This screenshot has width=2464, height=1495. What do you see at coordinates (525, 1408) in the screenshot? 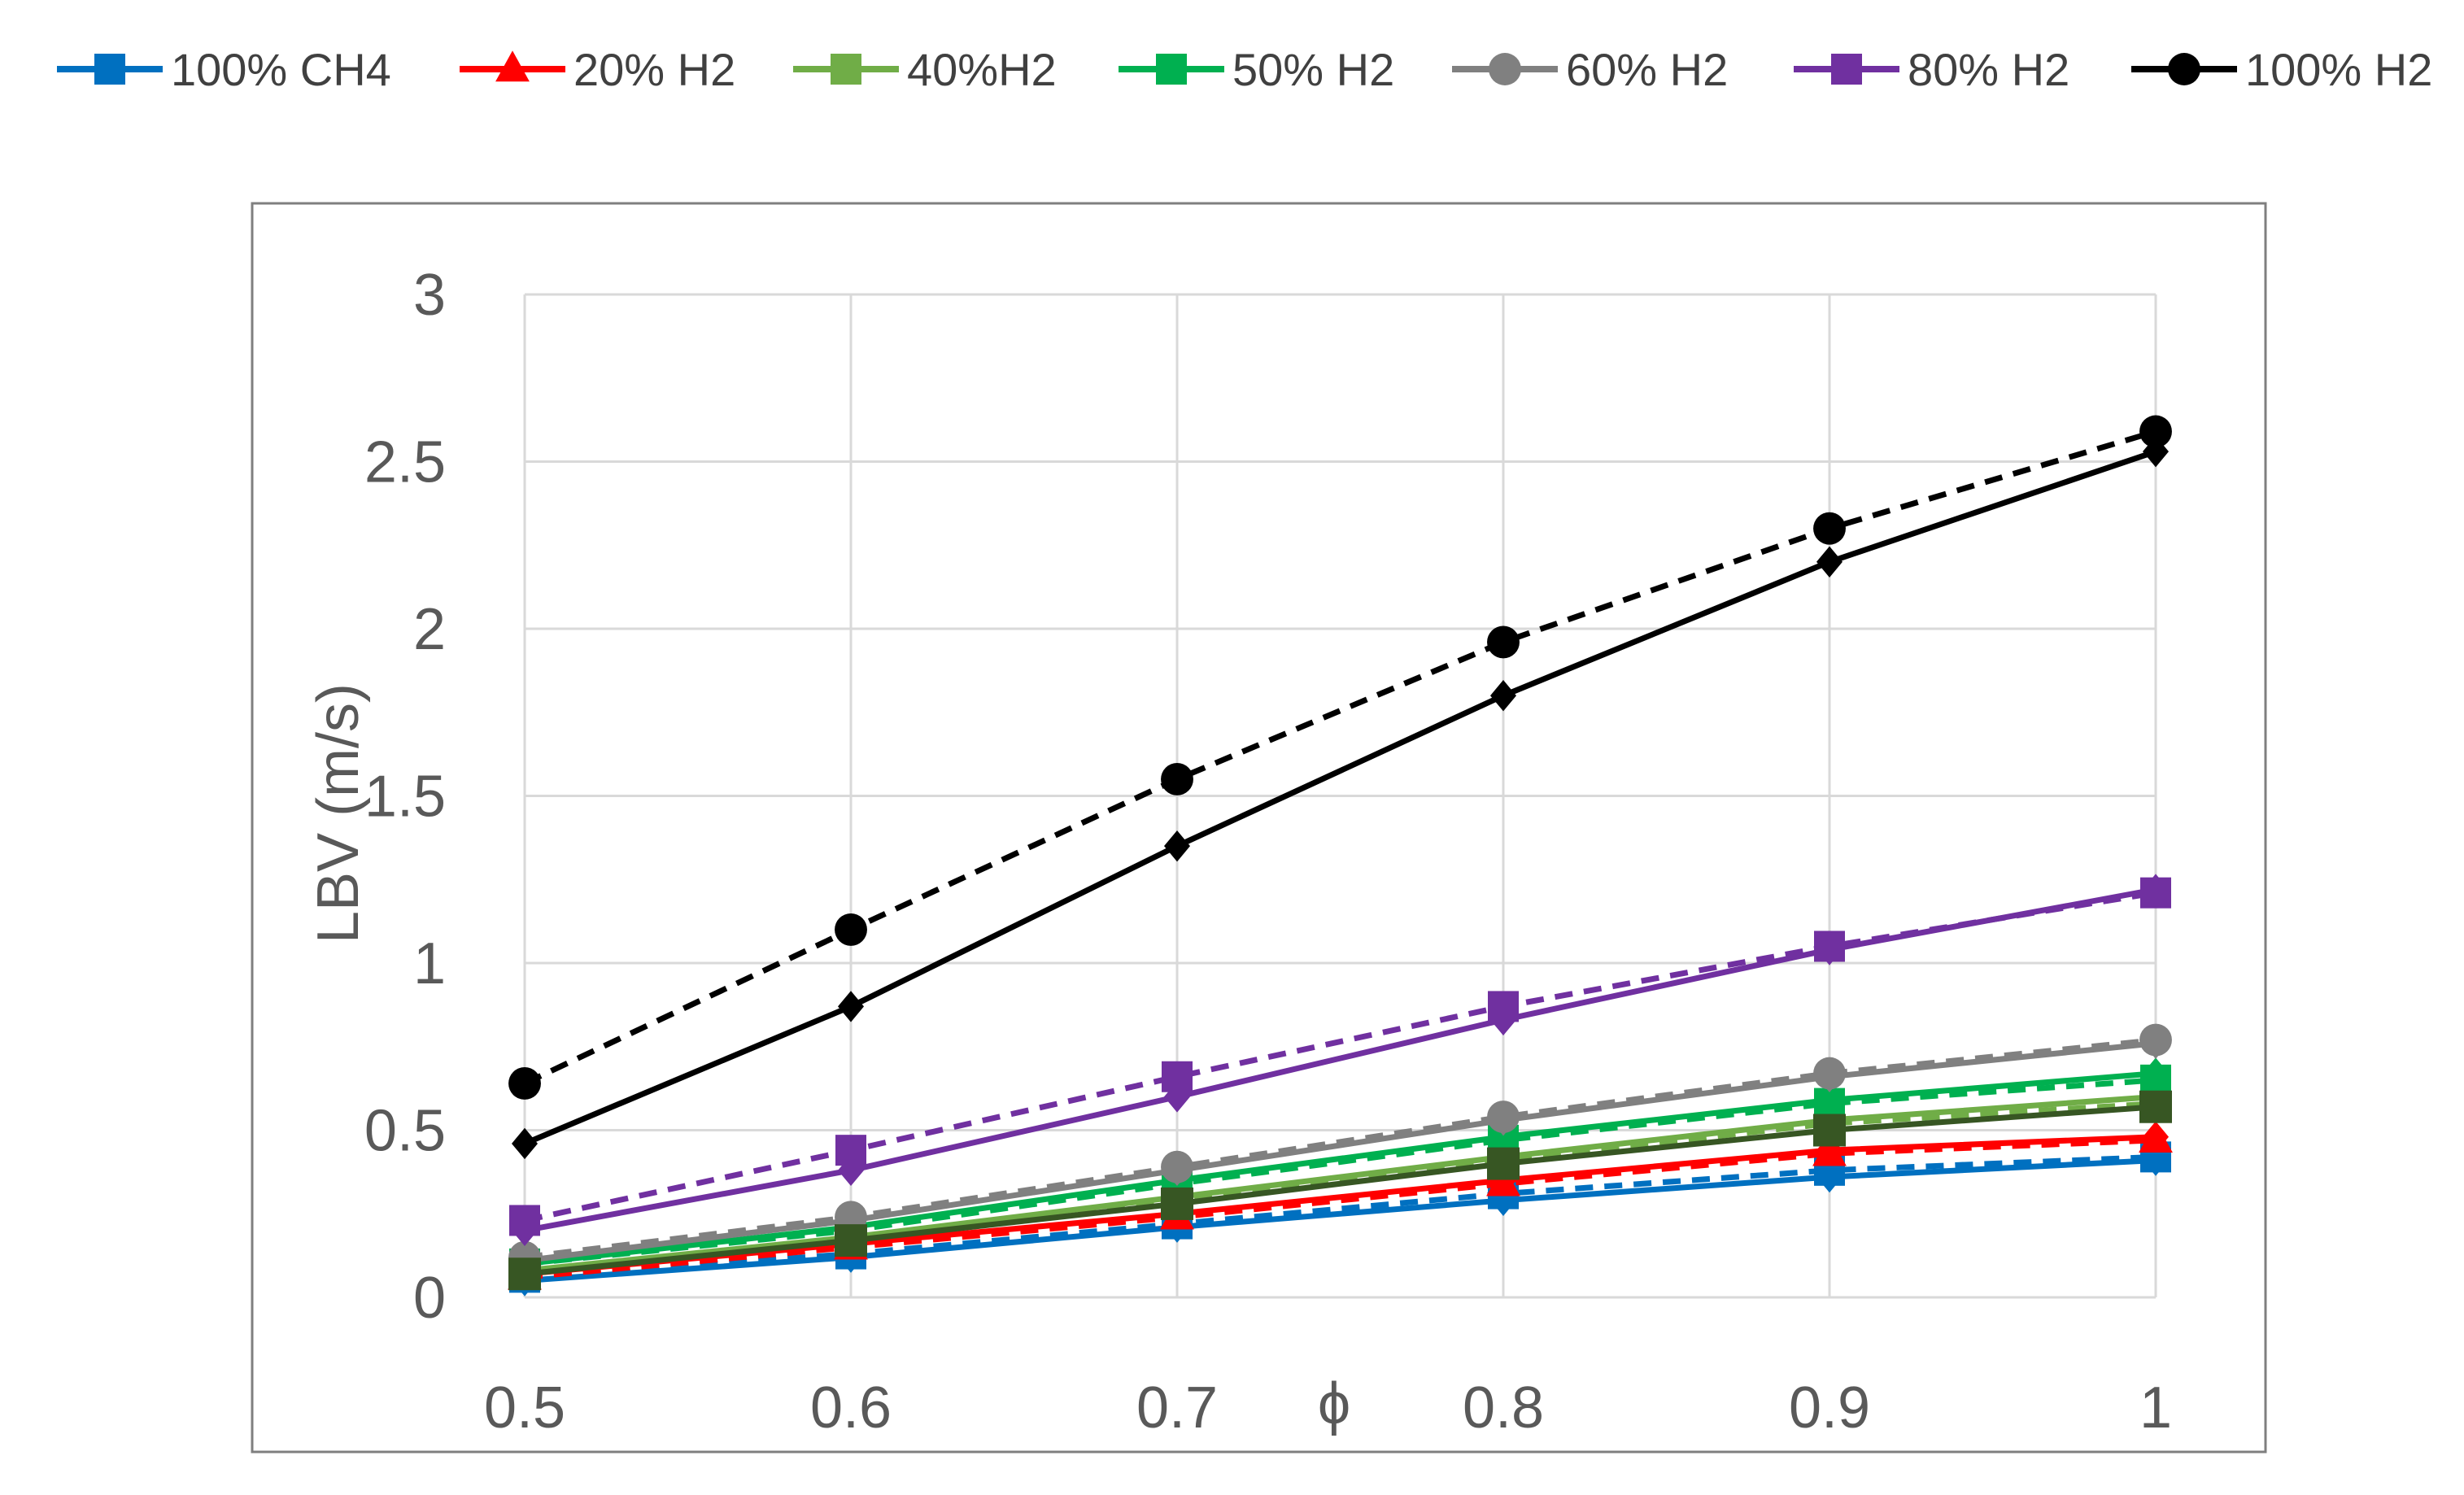
I see `x-tick-label: 0.5` at bounding box center [525, 1408].